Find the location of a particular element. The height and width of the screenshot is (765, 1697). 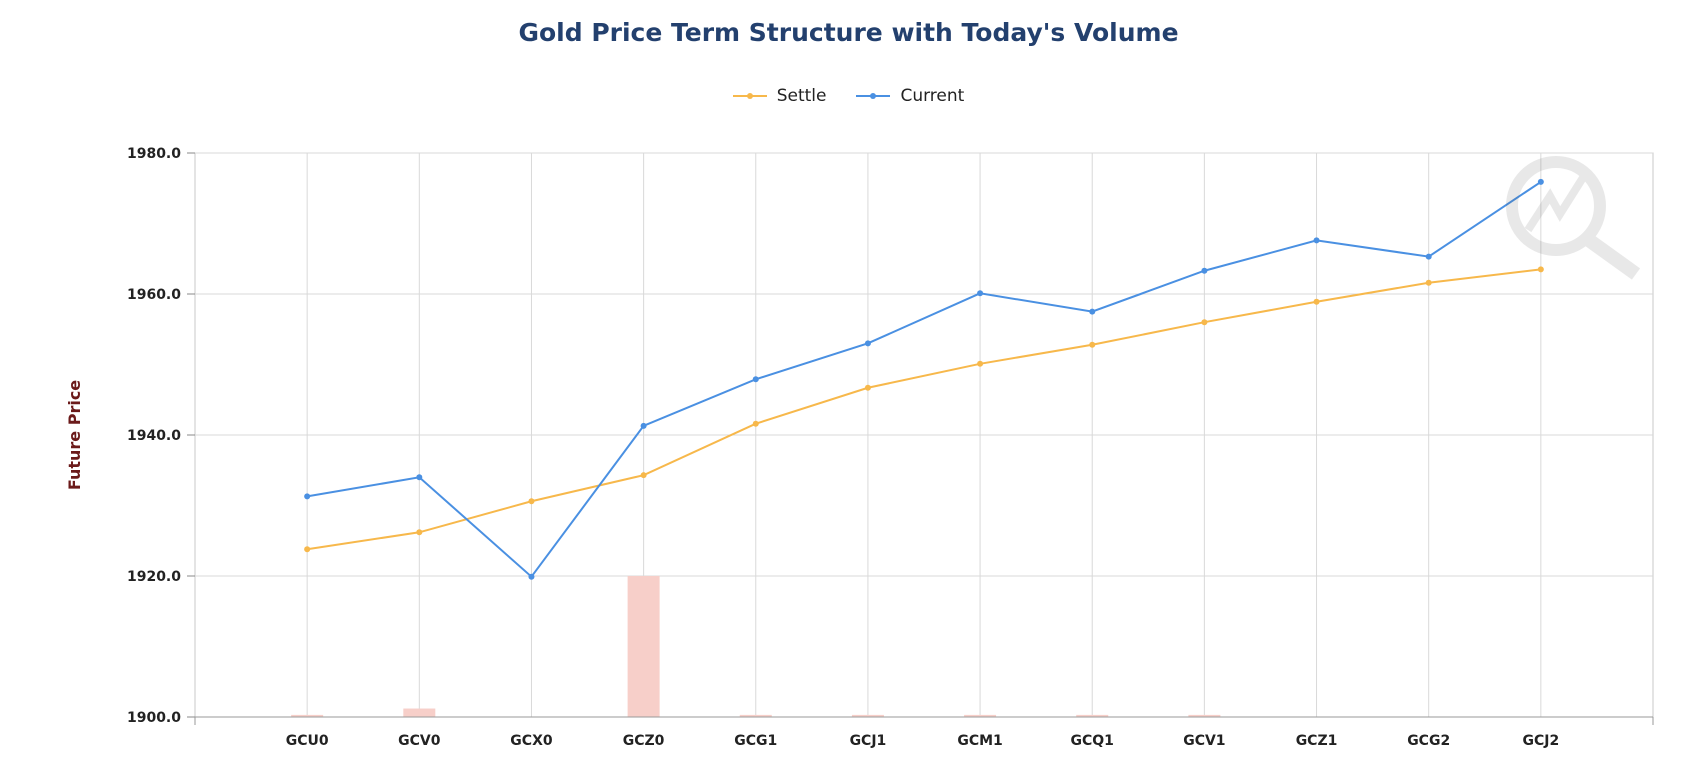

legend-item-settle: Settle is located at coordinates (779, 96).